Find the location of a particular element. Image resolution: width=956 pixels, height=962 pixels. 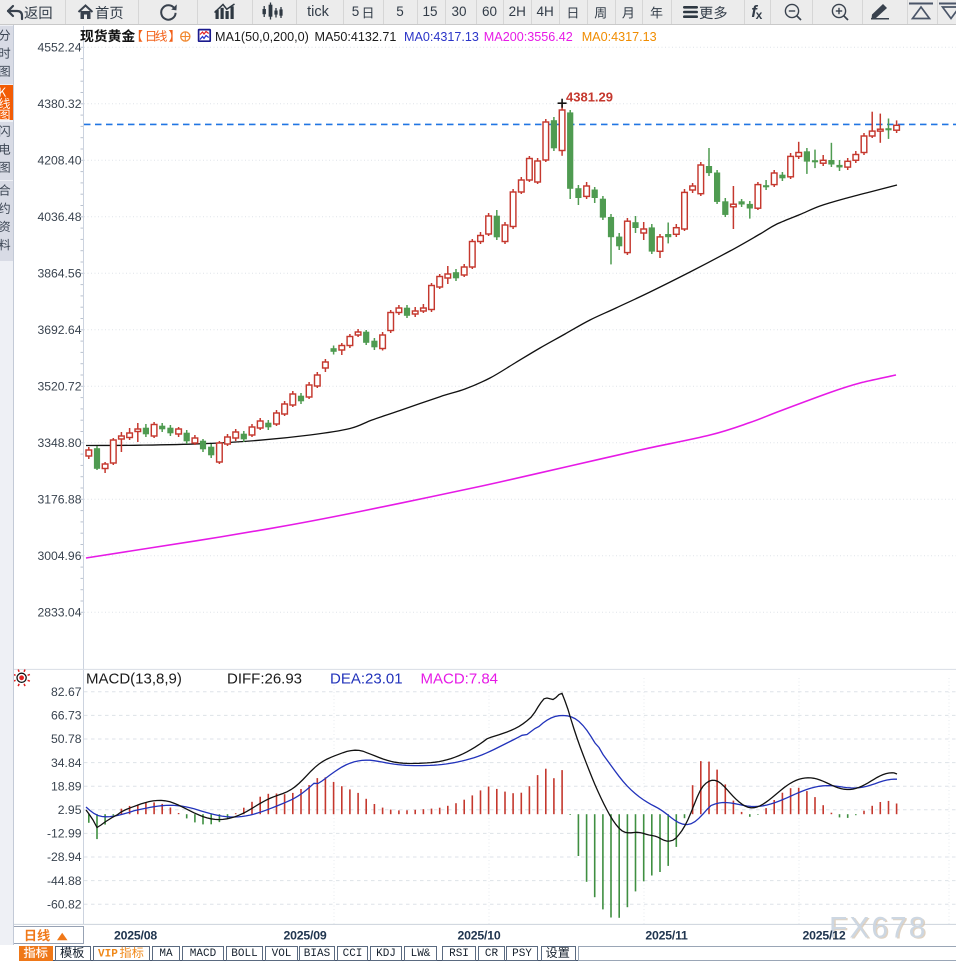

svg-text: 3692.64 is located at coordinates (59, 330).